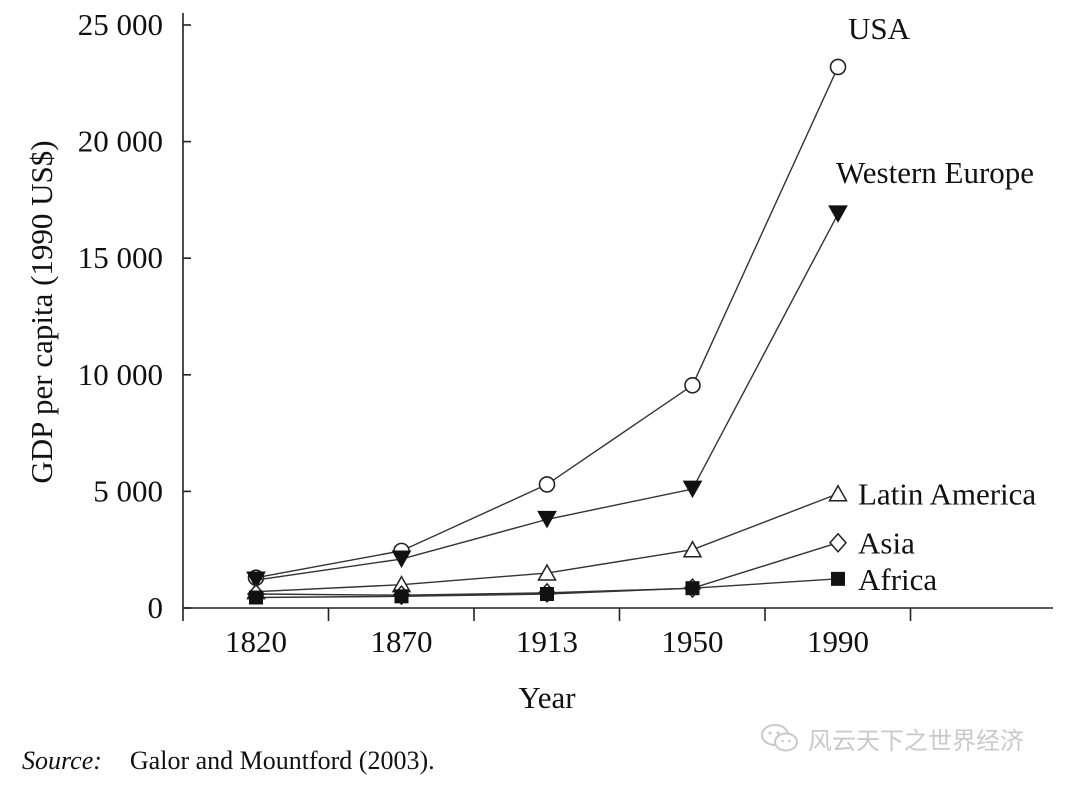  Describe the element at coordinates (935, 172) in the screenshot. I see `series-label: Western Europe` at that location.